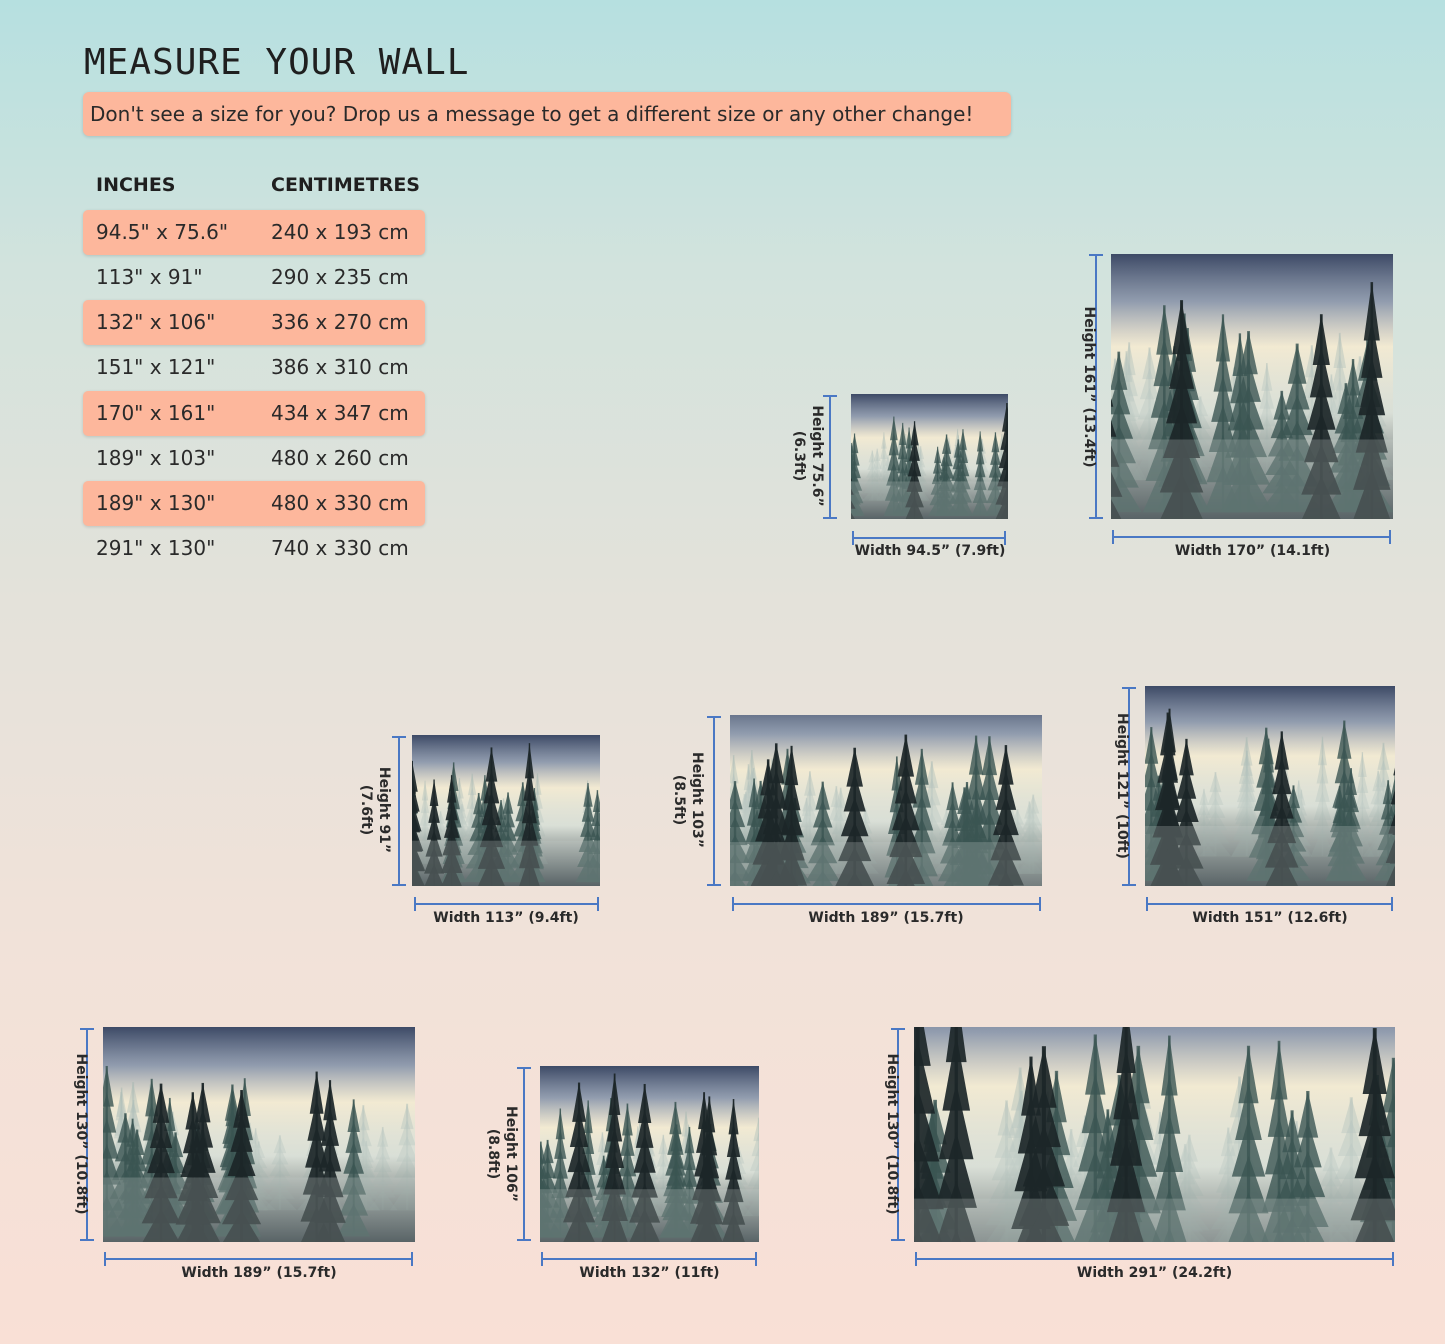 Image resolution: width=1445 pixels, height=1344 pixels. I want to click on size-cm: 480 x 260 cm, so click(340, 458).